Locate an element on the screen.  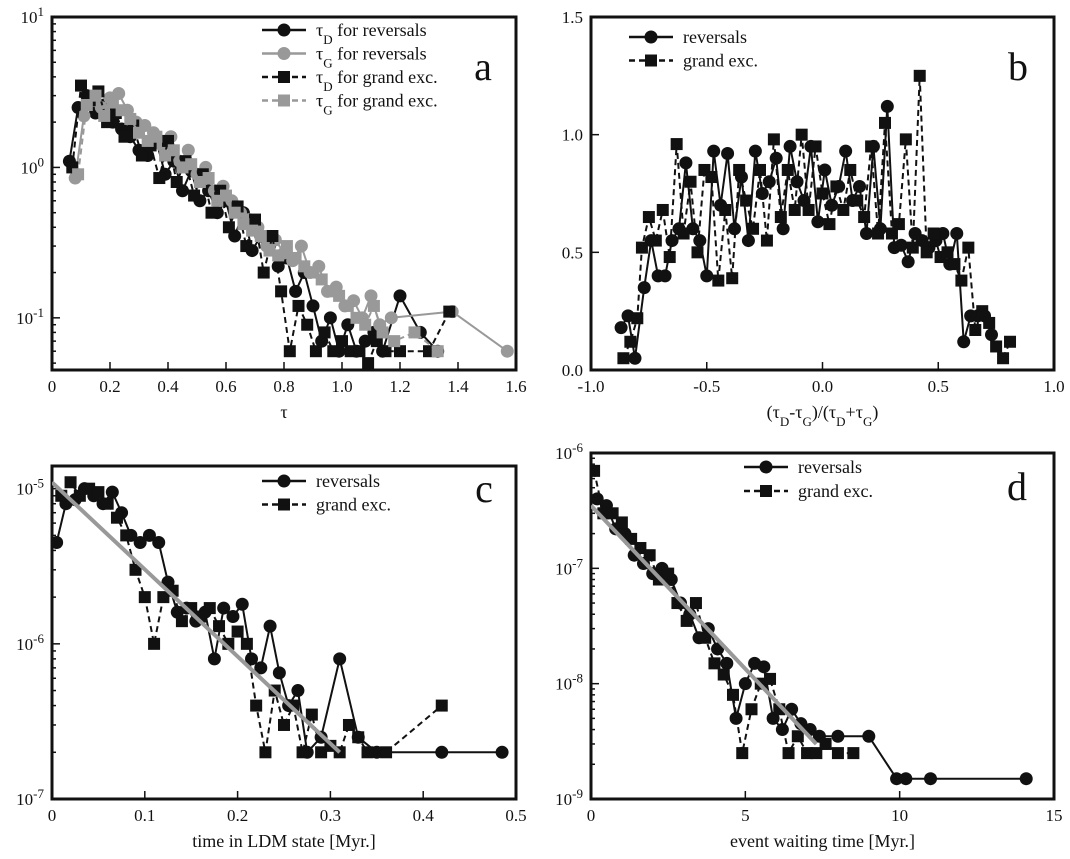
y-tick-label: 10¹ is located at coordinates (33, 16).